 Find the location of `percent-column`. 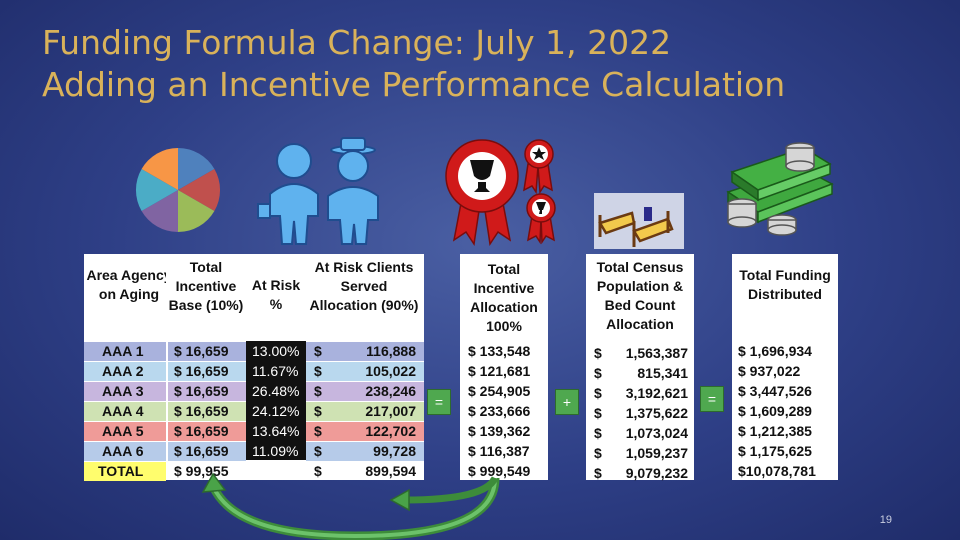

percent-column is located at coordinates (276, 400).